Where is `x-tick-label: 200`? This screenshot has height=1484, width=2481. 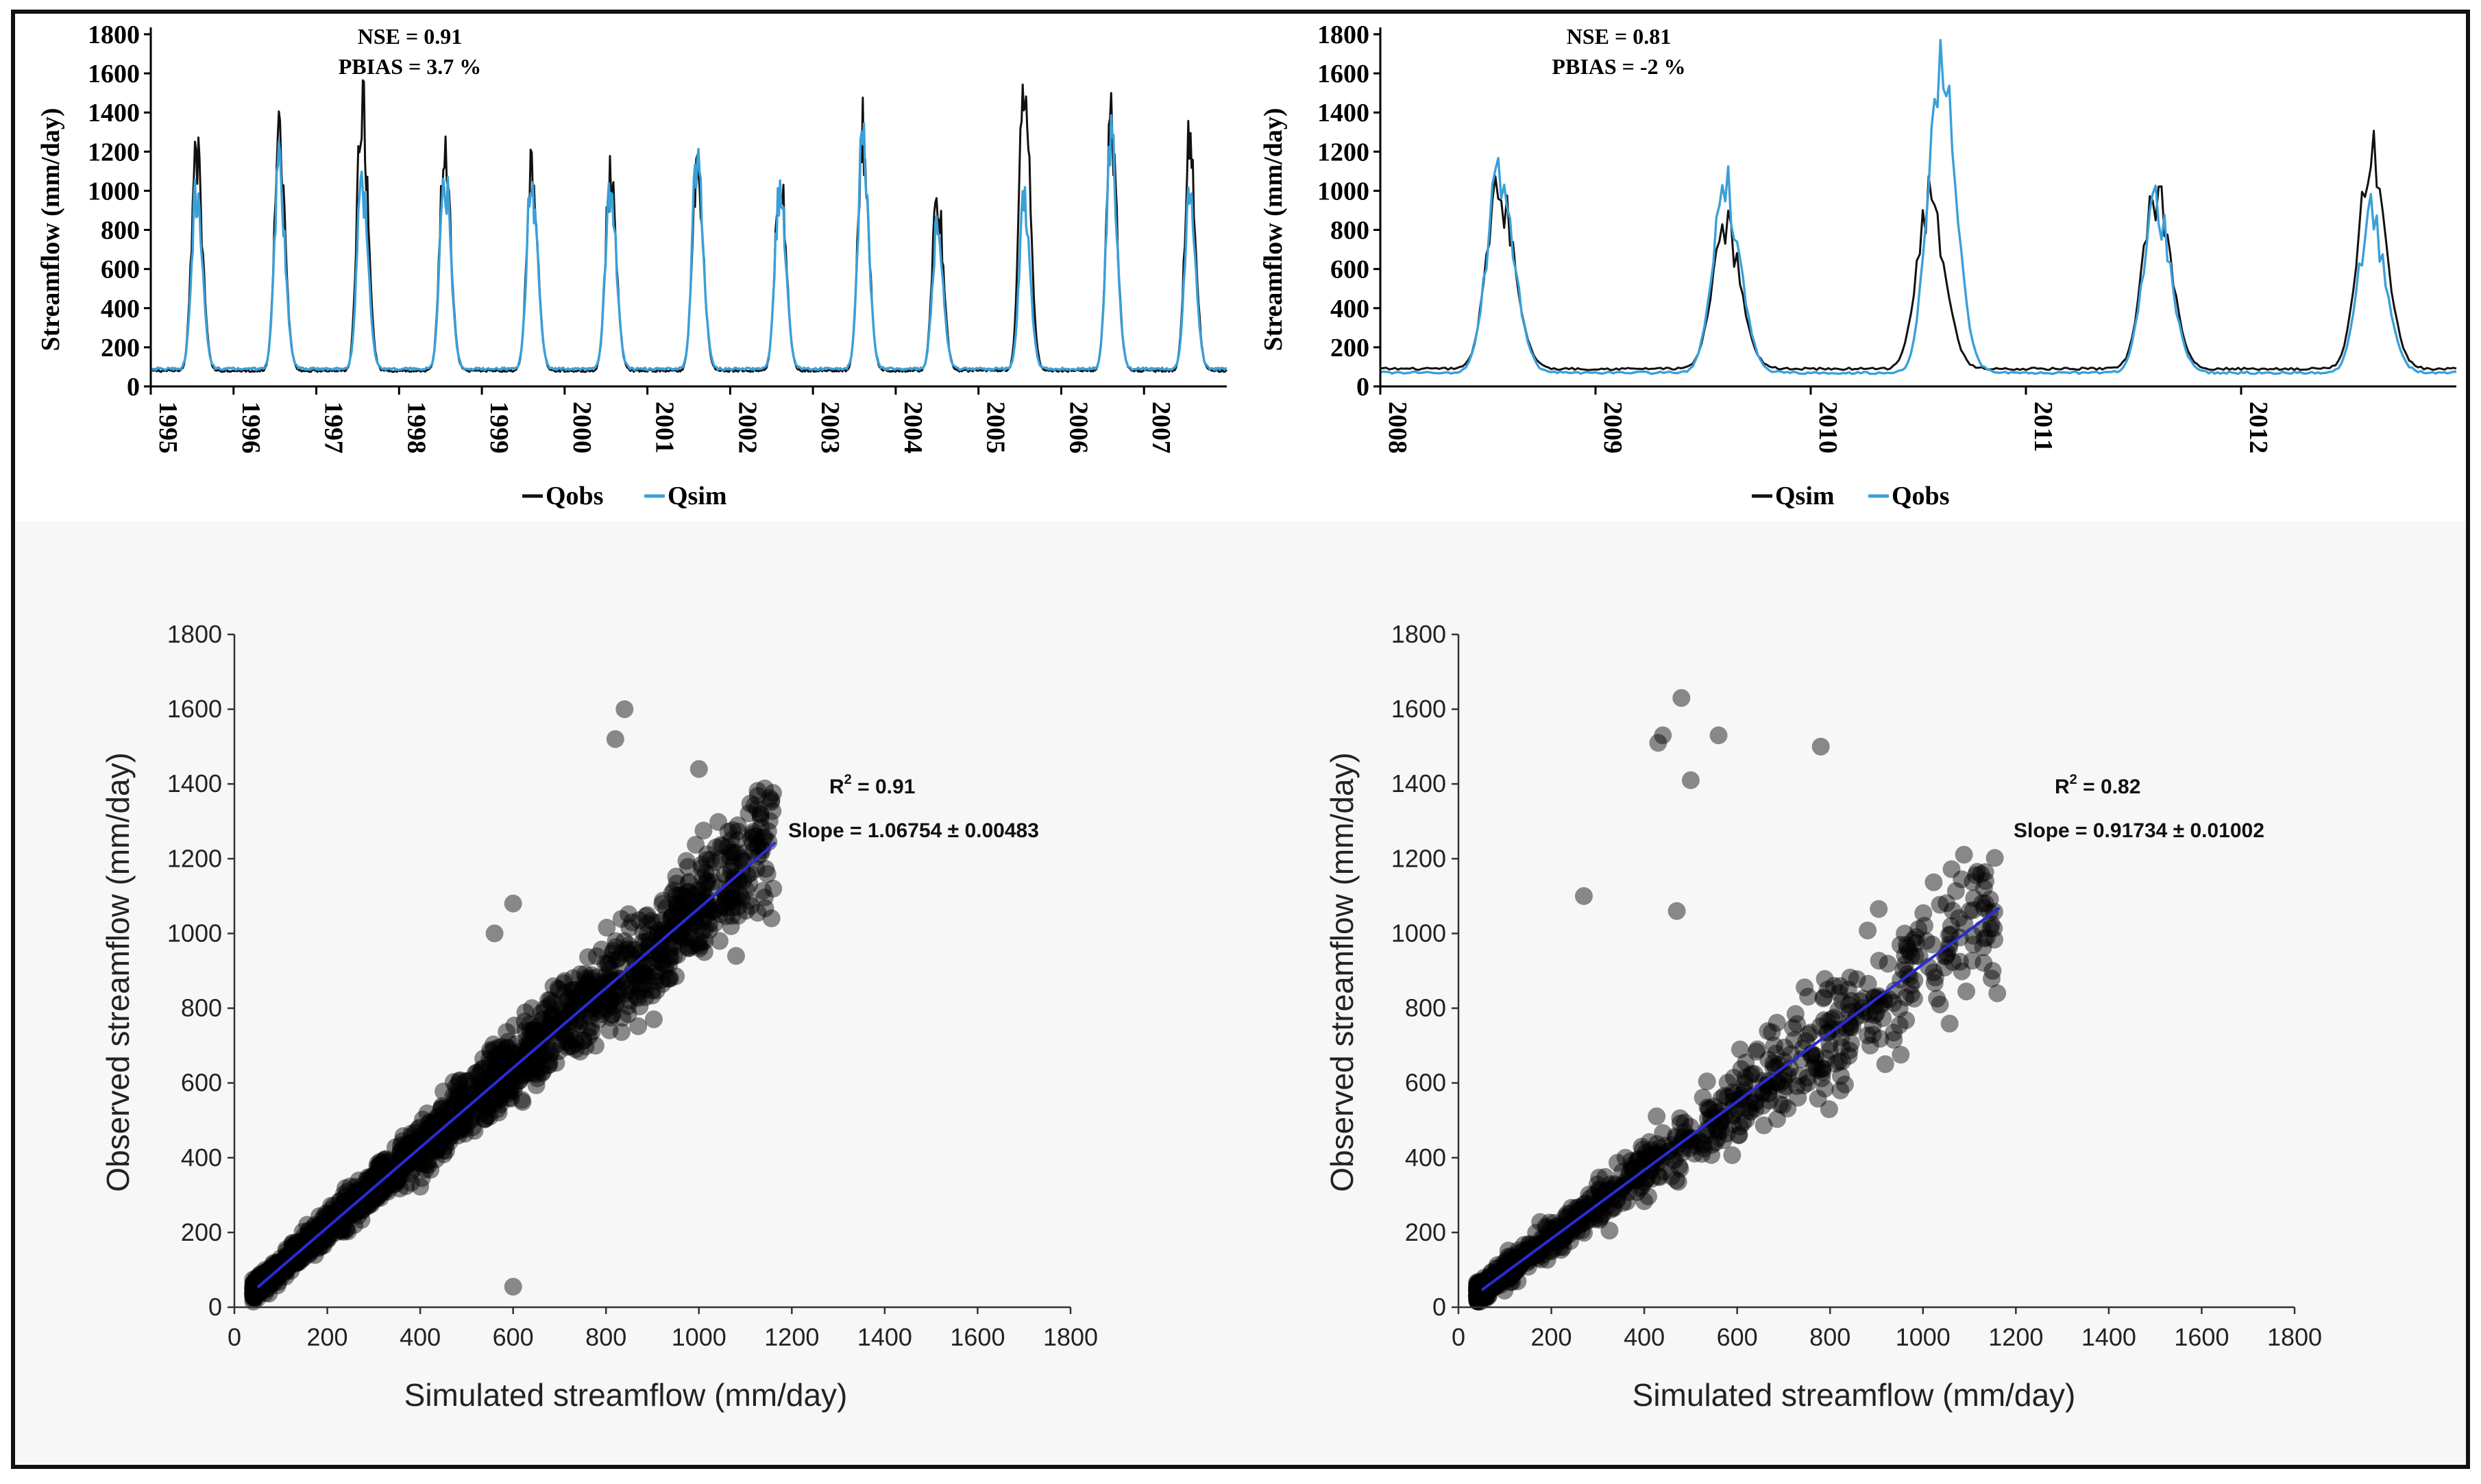 x-tick-label: 200 is located at coordinates (327, 1337).